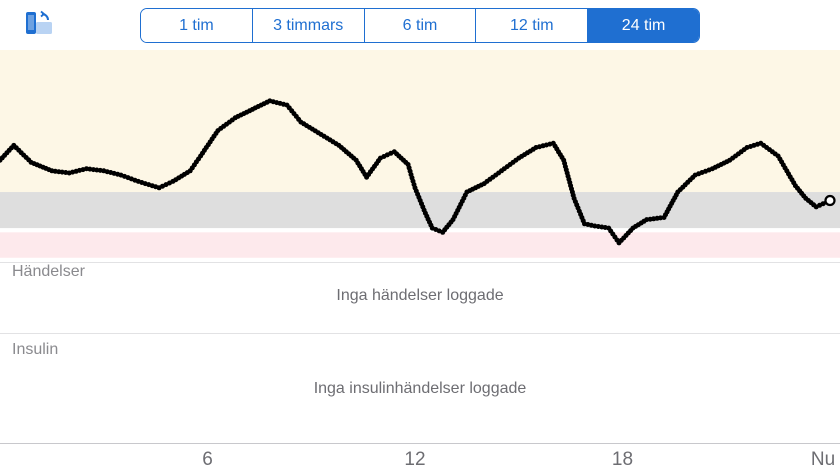 The width and height of the screenshot is (840, 472). I want to click on x-axis-line, so click(420, 443).